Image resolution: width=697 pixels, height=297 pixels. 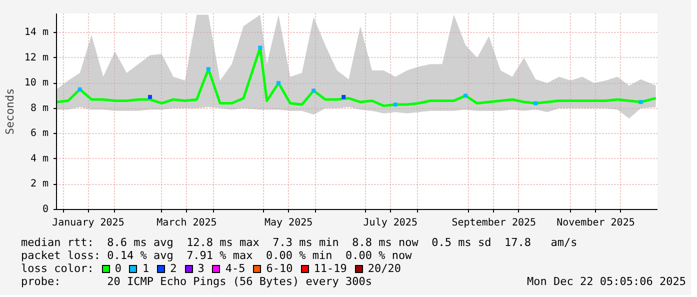 What do you see at coordinates (146, 268) in the screenshot?
I see `legend-label: 1` at bounding box center [146, 268].